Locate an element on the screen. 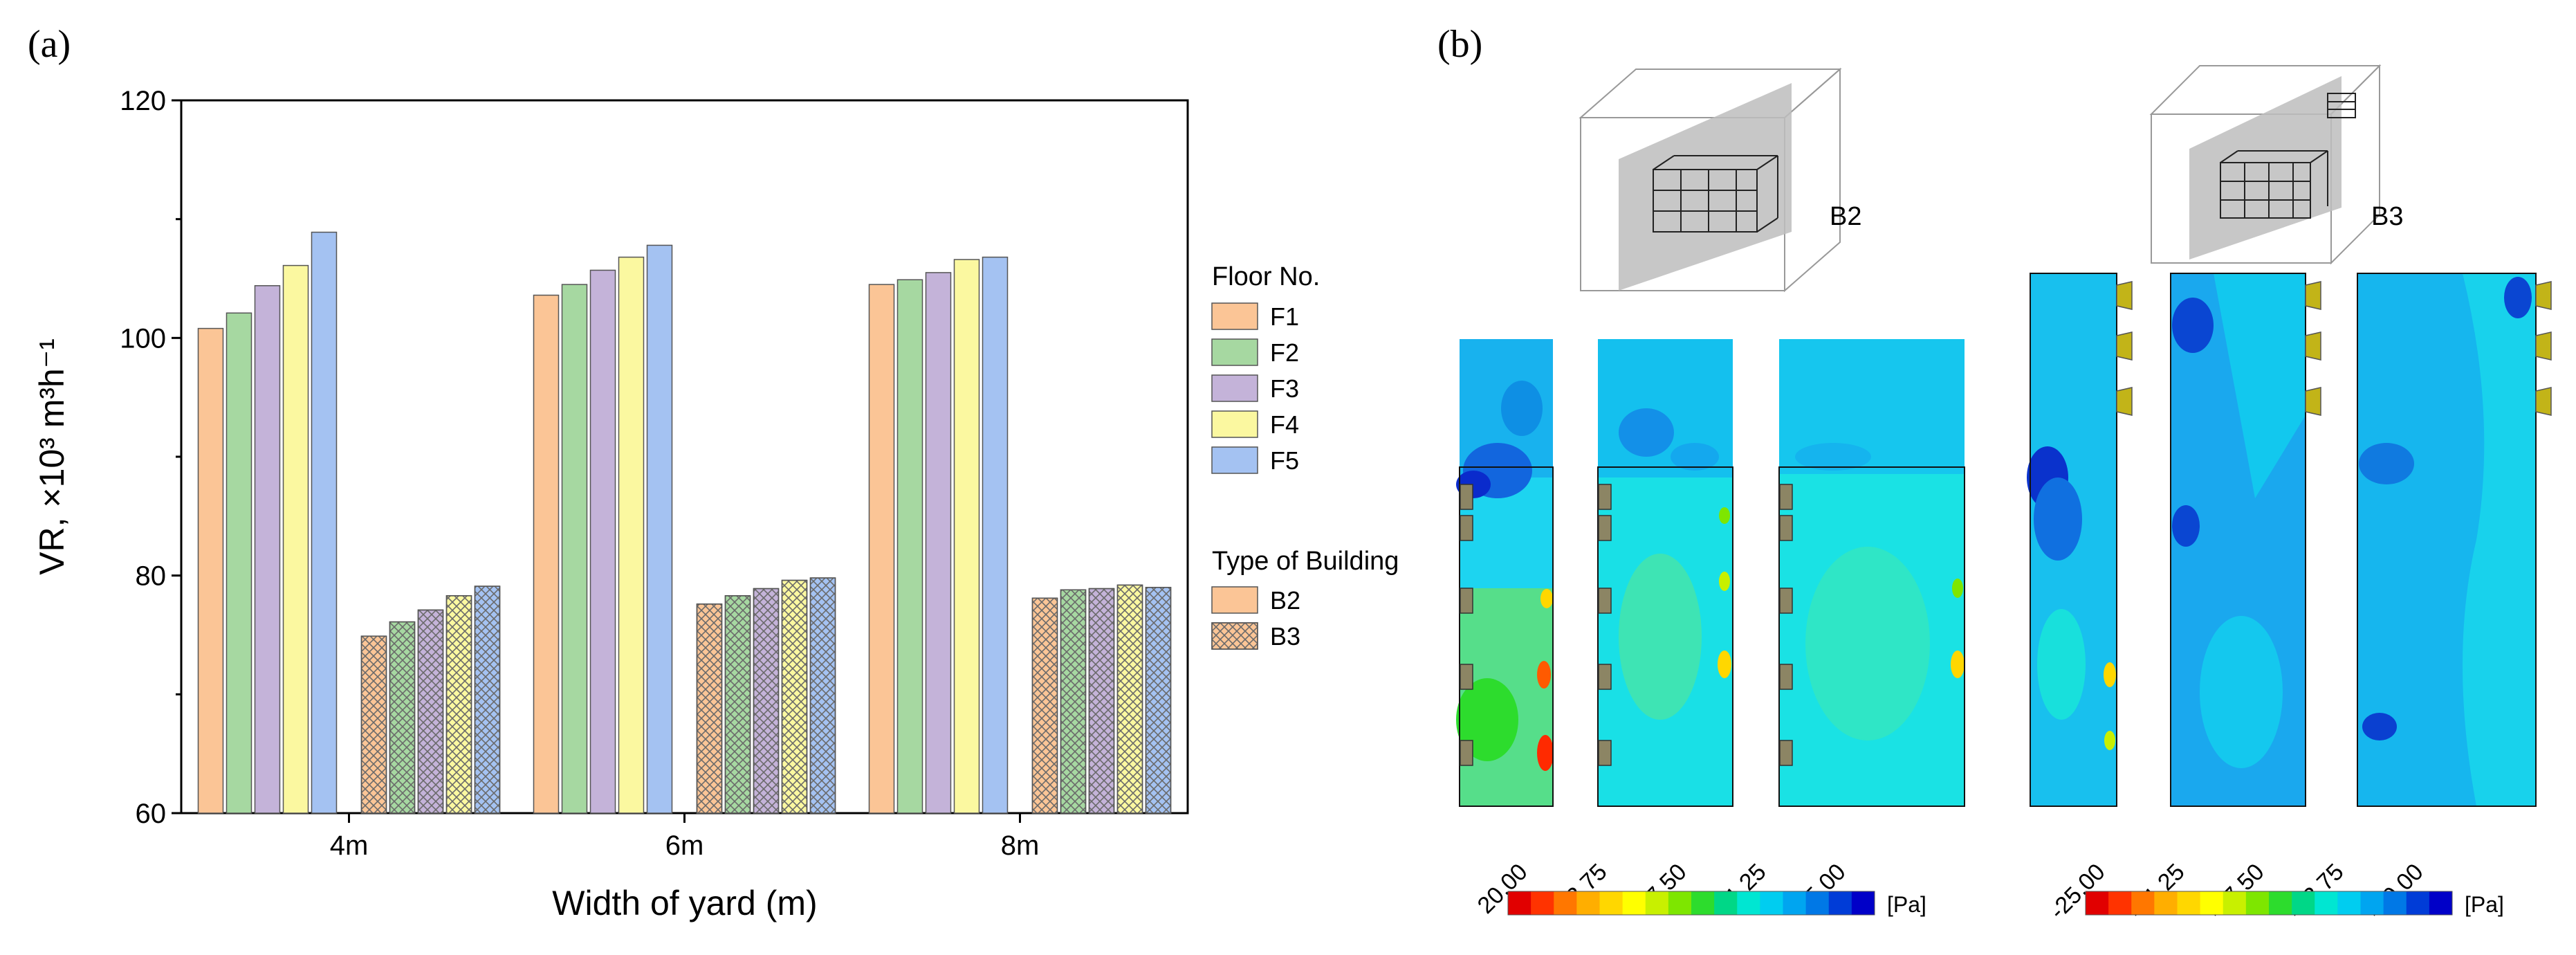  legend-swatch-F2 is located at coordinates (1234, 352).